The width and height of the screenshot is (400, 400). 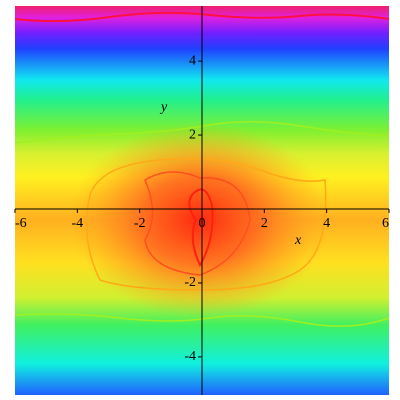 What do you see at coordinates (190, 282) in the screenshot?
I see `y-tick-label: -2` at bounding box center [190, 282].